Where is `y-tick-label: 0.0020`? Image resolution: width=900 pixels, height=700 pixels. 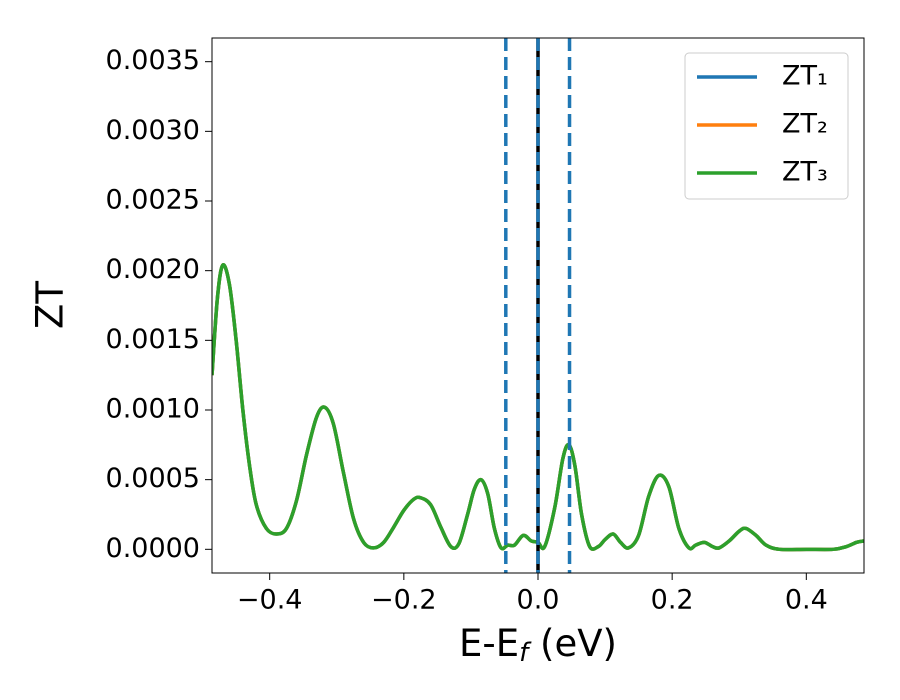 y-tick-label: 0.0020 is located at coordinates (153, 269).